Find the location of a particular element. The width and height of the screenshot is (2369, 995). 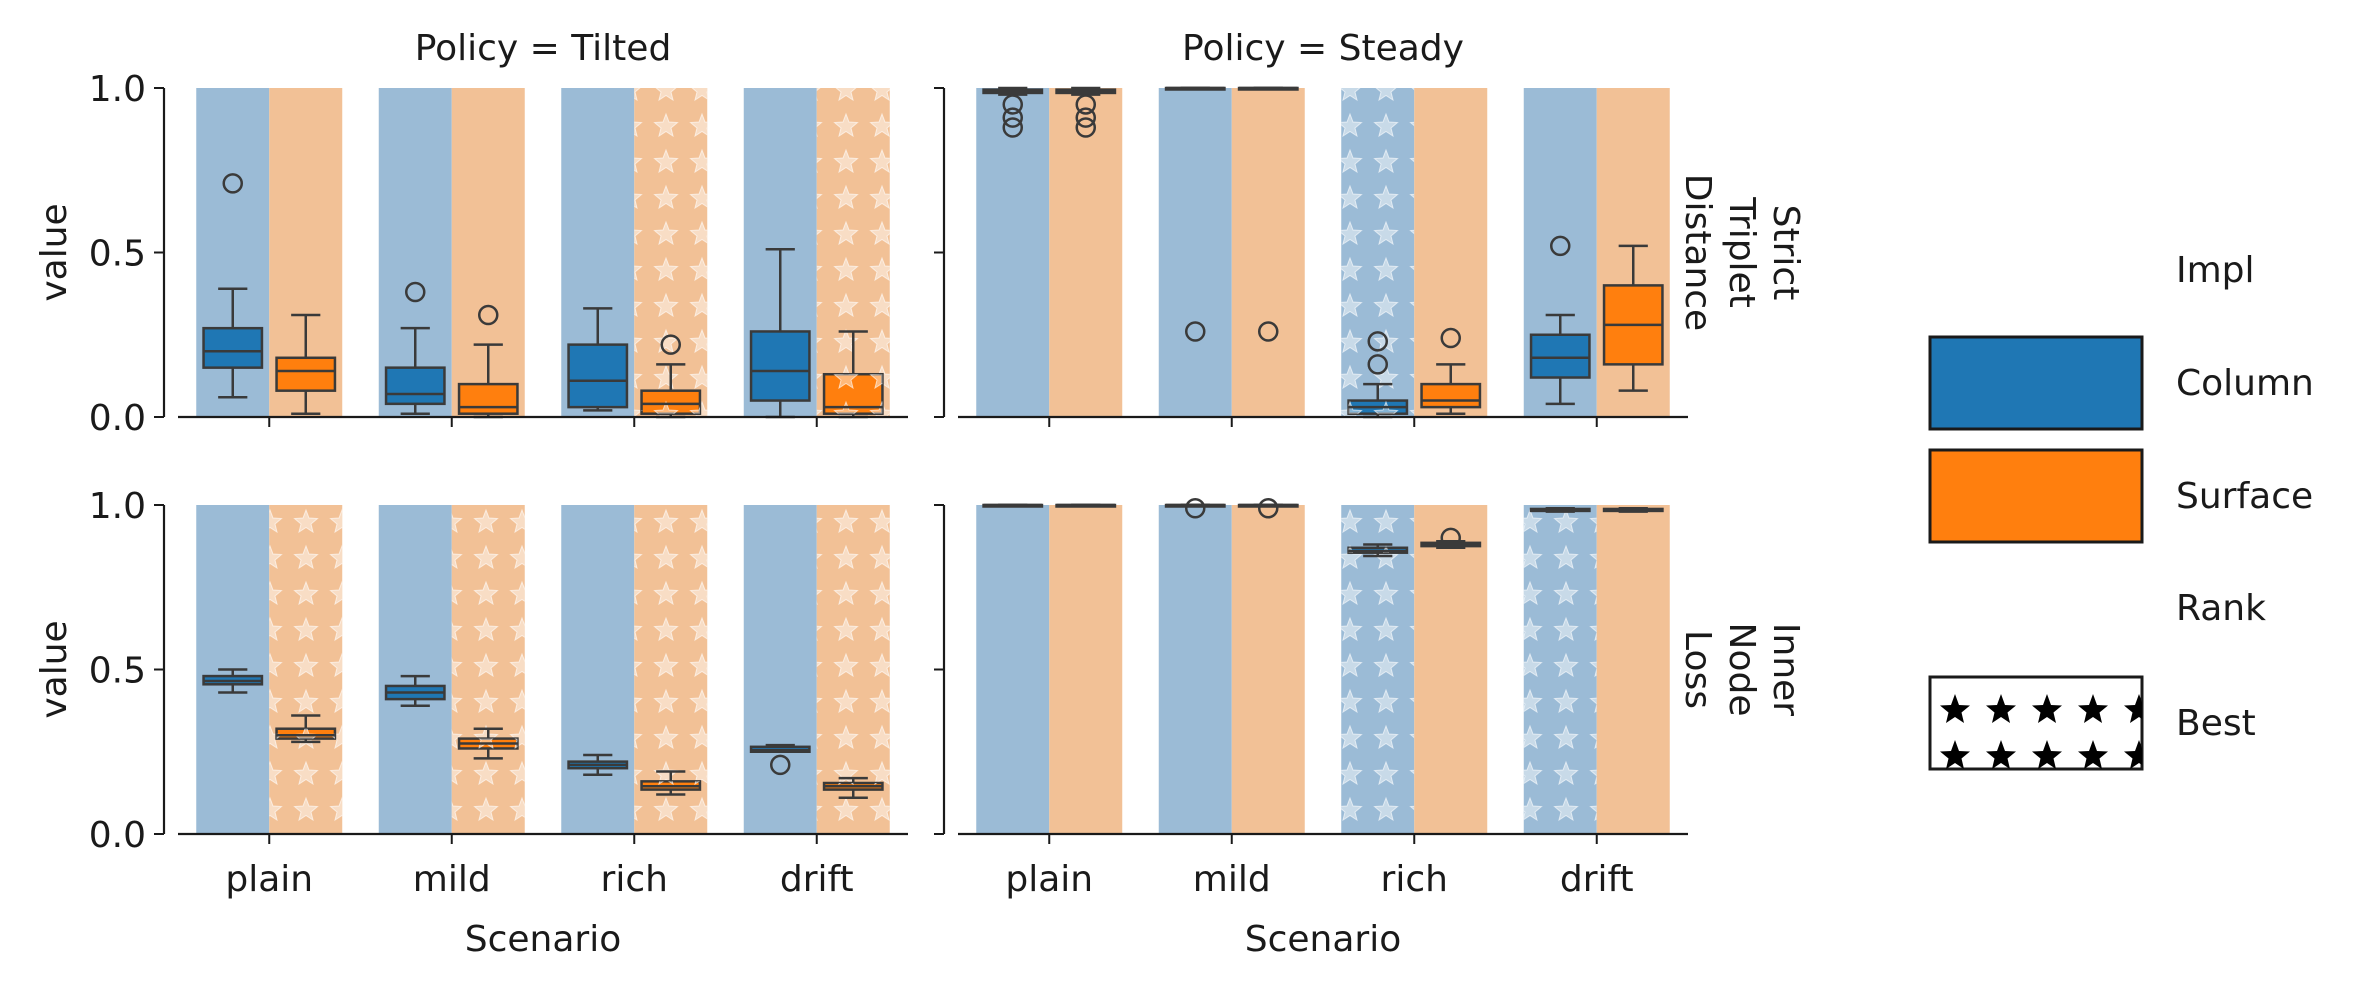

column-title: Policy = Tilted is located at coordinates (543, 48).